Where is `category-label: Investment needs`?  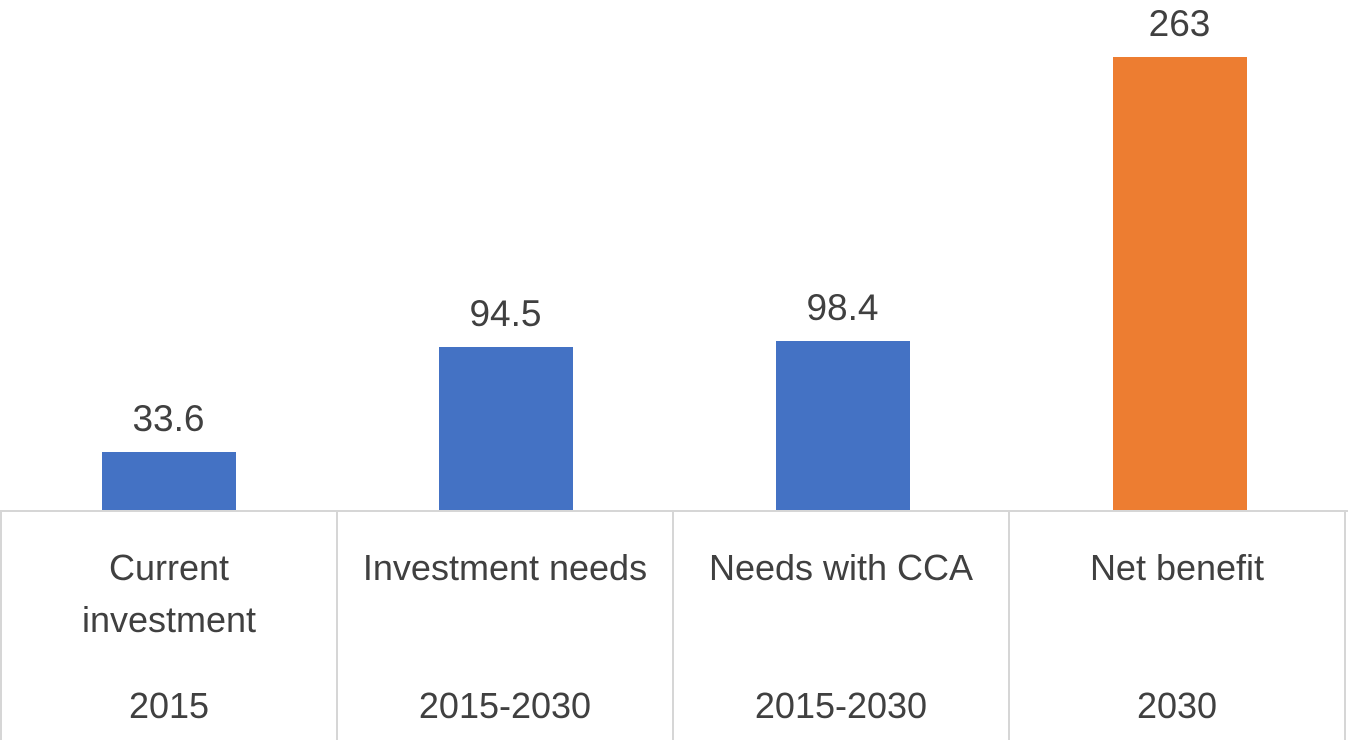
category-label: Investment needs is located at coordinates (505, 567).